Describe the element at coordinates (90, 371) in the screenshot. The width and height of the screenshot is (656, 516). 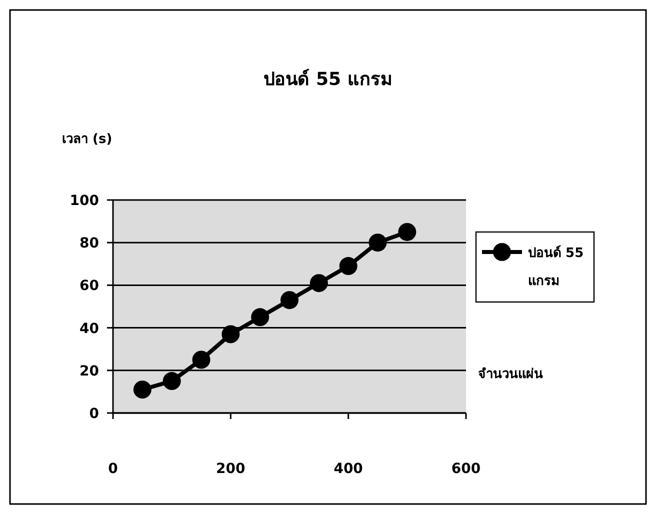
I see `y-tick-label: 20` at that location.